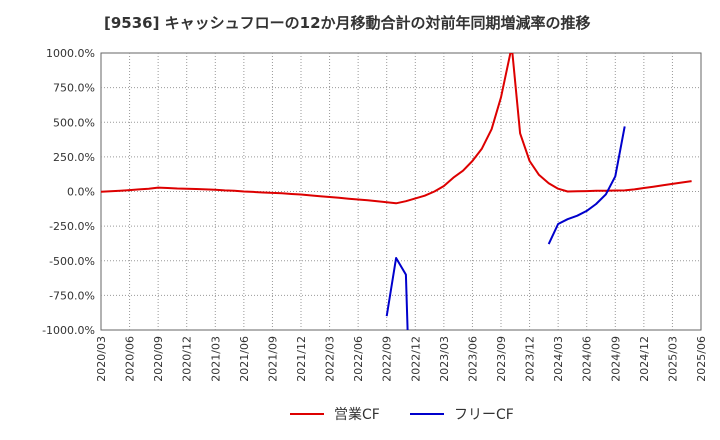  Describe the element at coordinates (158, 359) in the screenshot. I see `x-tick-label: 2020/09` at that location.